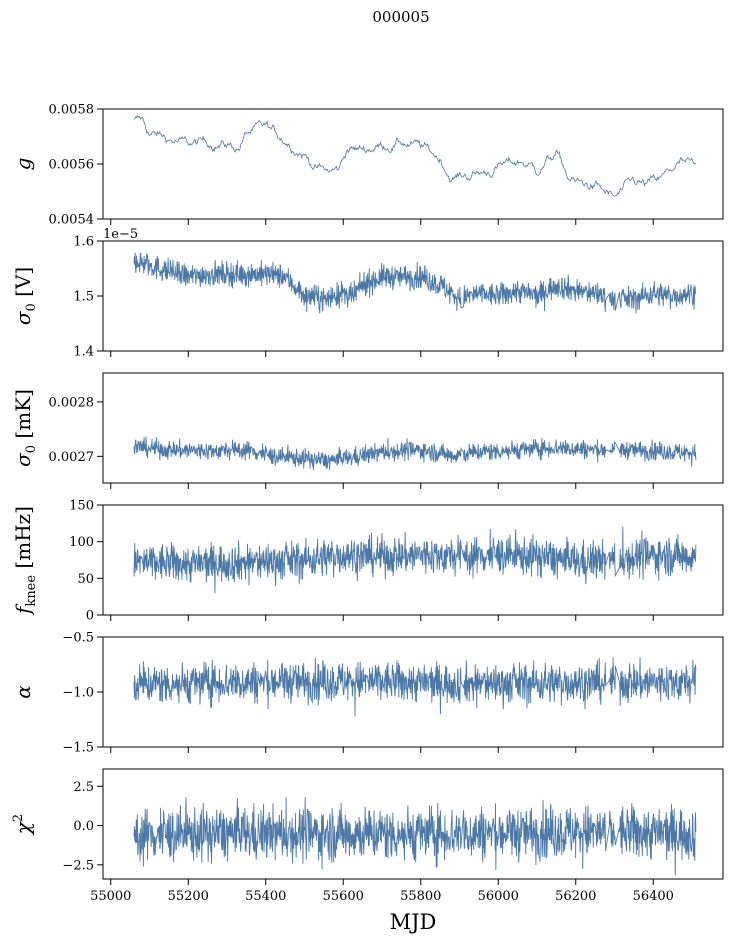  Describe the element at coordinates (83, 242) in the screenshot. I see `y-tick-label-sigma0-volts: 1.6` at that location.